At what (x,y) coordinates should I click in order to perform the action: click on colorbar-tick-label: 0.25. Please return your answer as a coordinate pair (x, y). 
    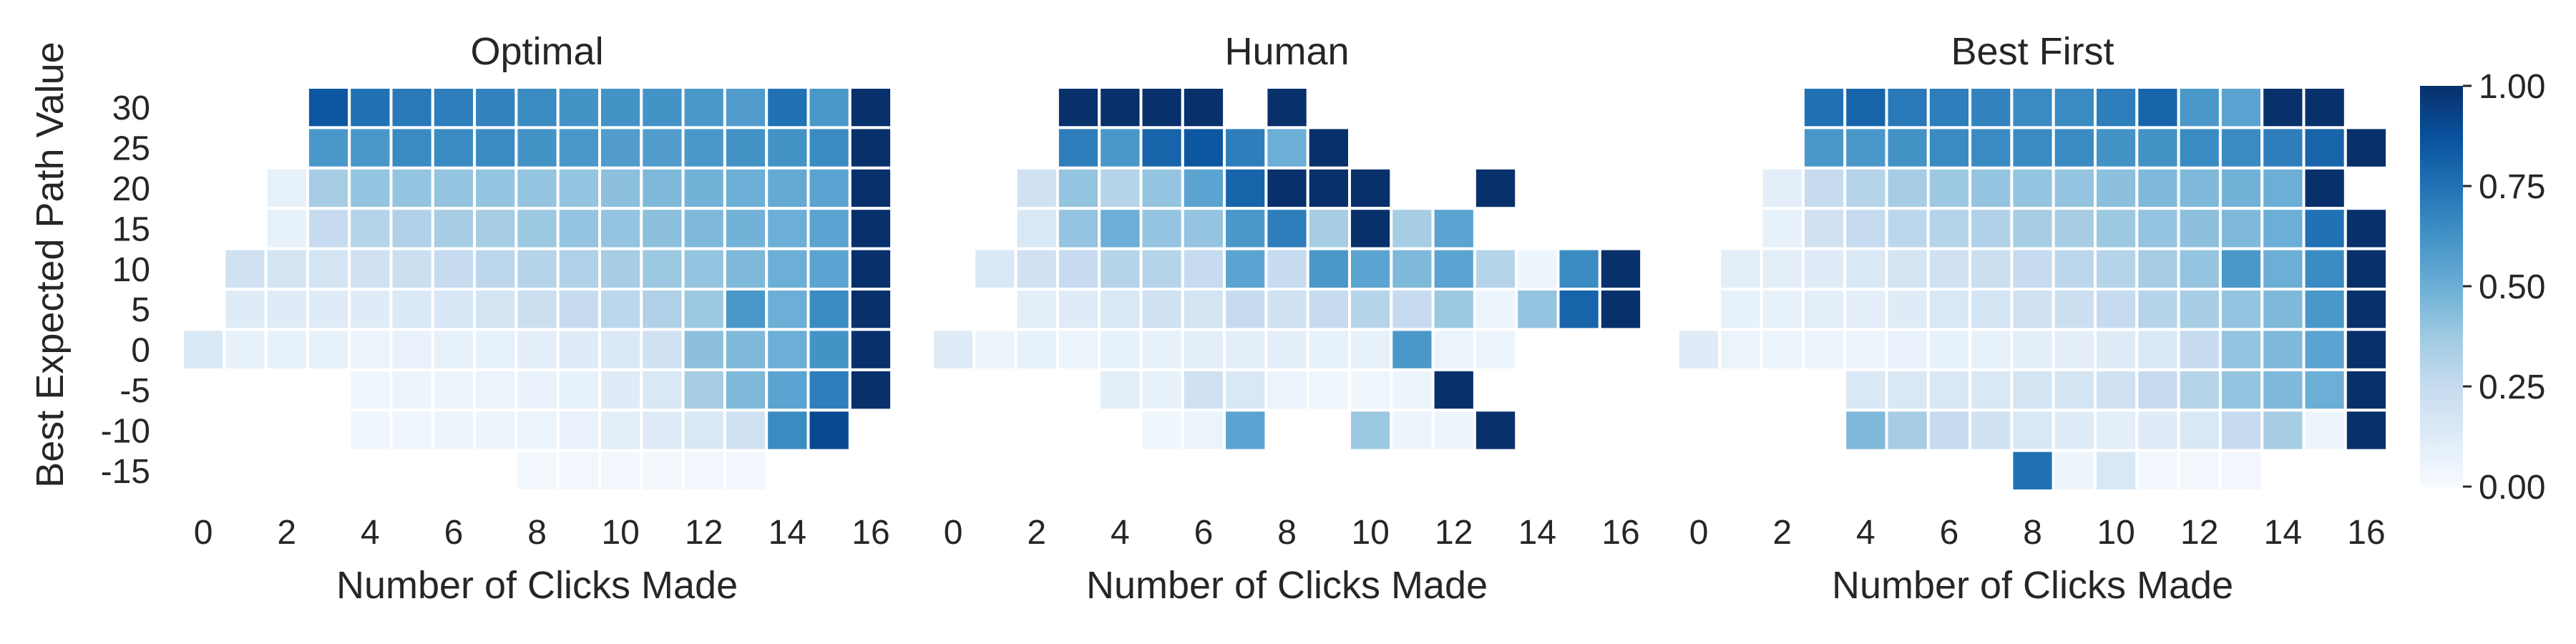
    Looking at the image, I should click on (2512, 387).